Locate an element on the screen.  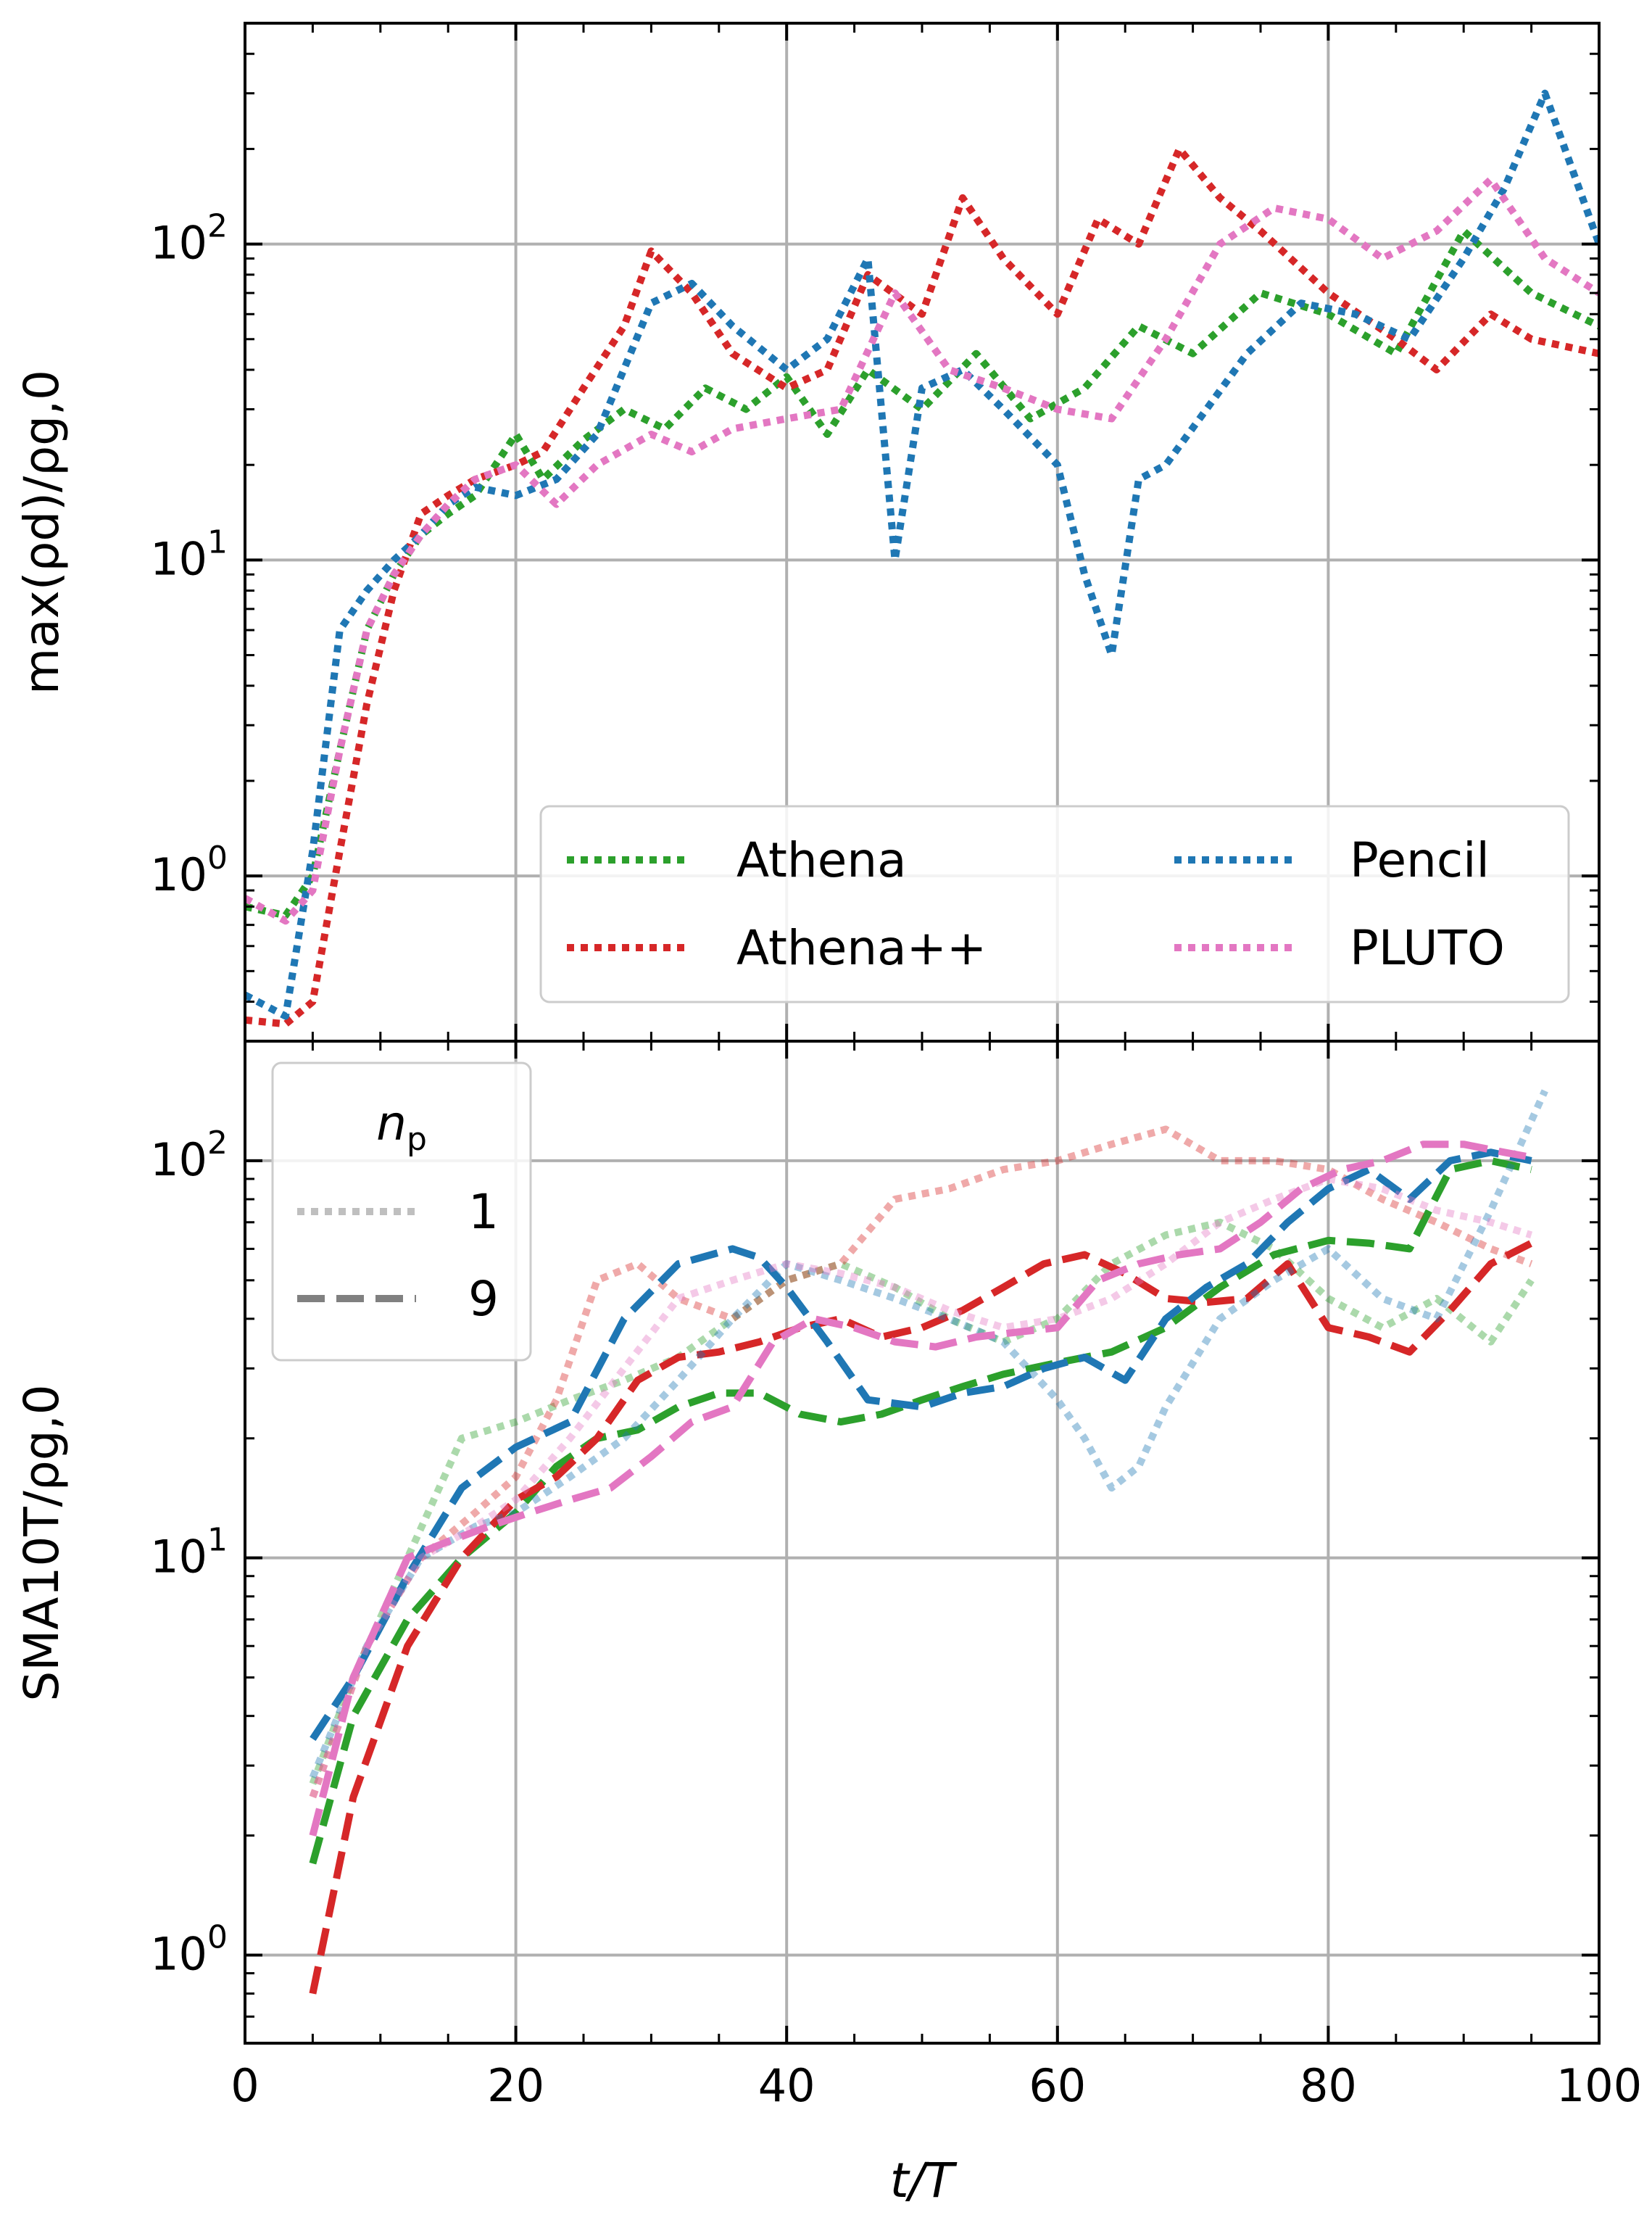
x-tick-label: 40 is located at coordinates (786, 2085).